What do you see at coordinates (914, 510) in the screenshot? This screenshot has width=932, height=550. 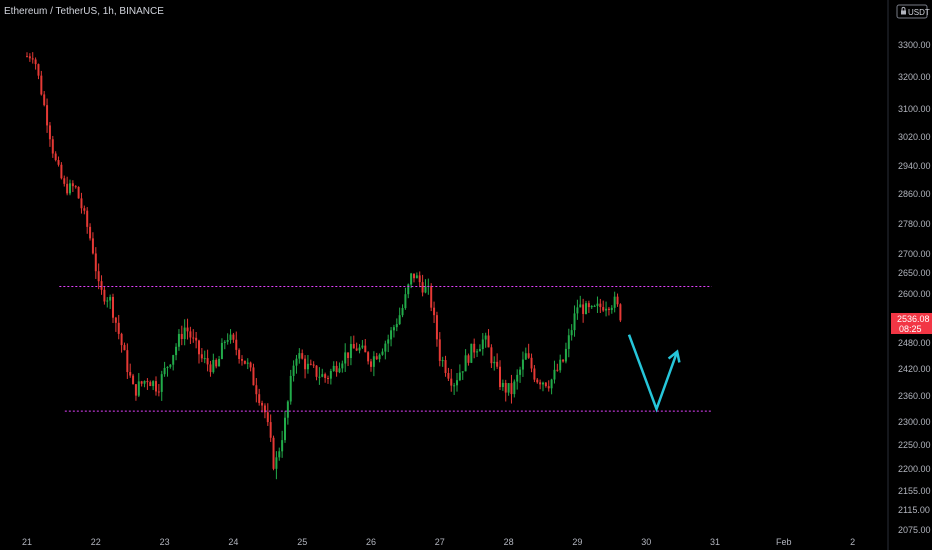 I see `y-tick-label: 2115.00` at bounding box center [914, 510].